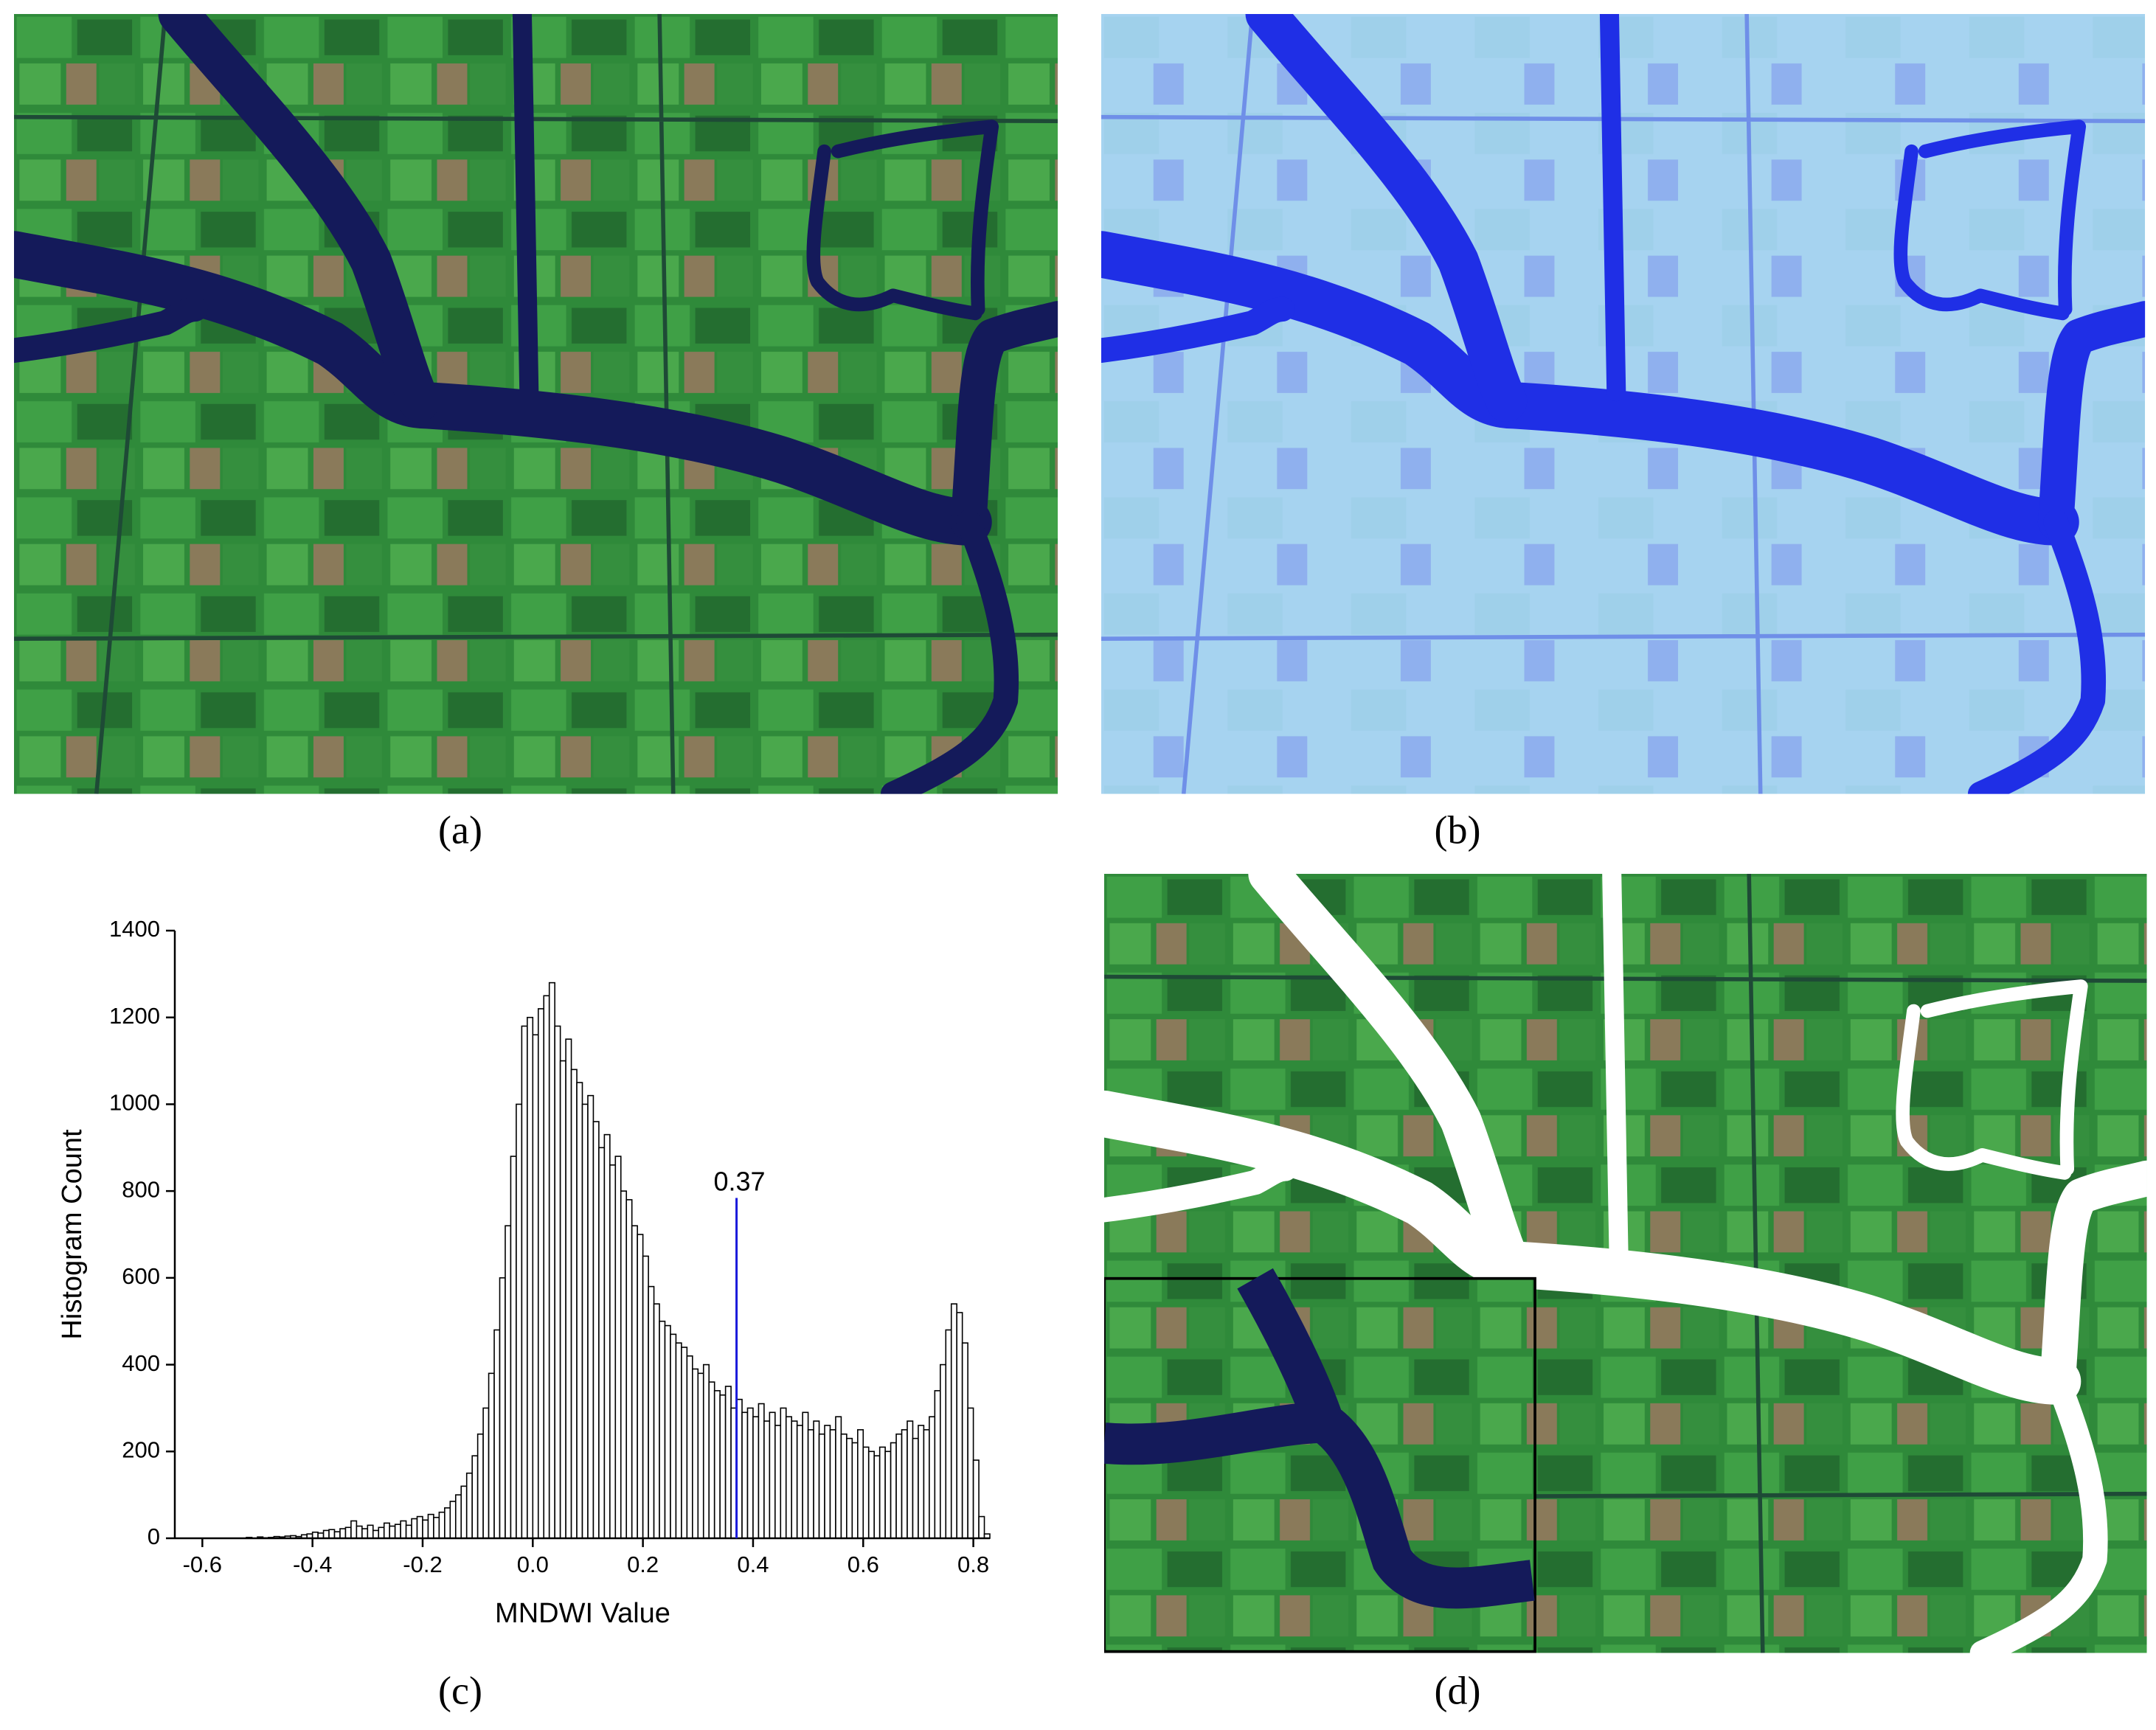 The width and height of the screenshot is (2156, 1730). What do you see at coordinates (134, 1016) in the screenshot?
I see `y-tick-label: 1200` at bounding box center [134, 1016].